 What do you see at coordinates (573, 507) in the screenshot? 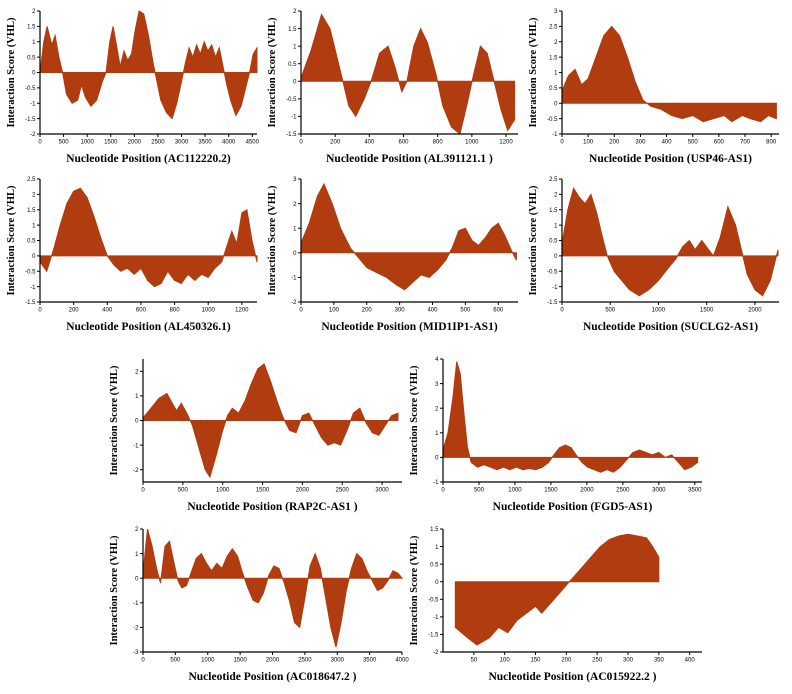
I see `svg-text: Nucleotide Position (FGD5-AS1)` at bounding box center [573, 507].